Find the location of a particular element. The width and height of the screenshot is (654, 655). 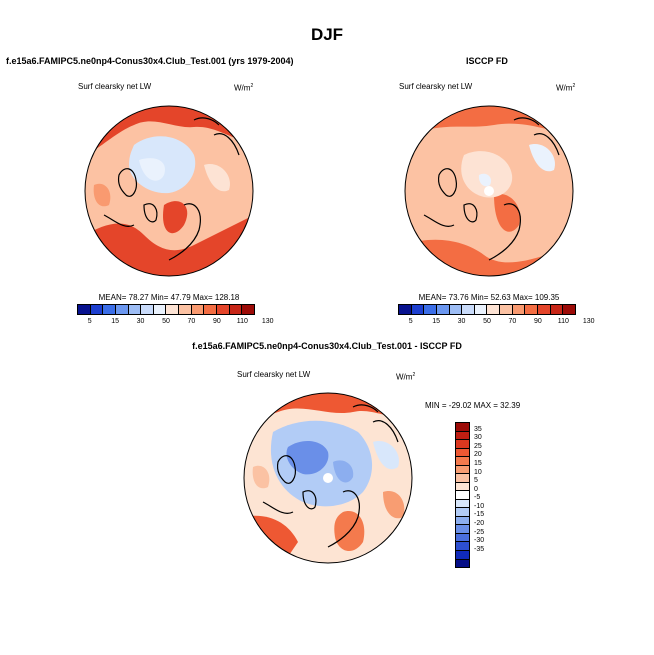

panel3-units: W/m2 is located at coordinates (406, 377).